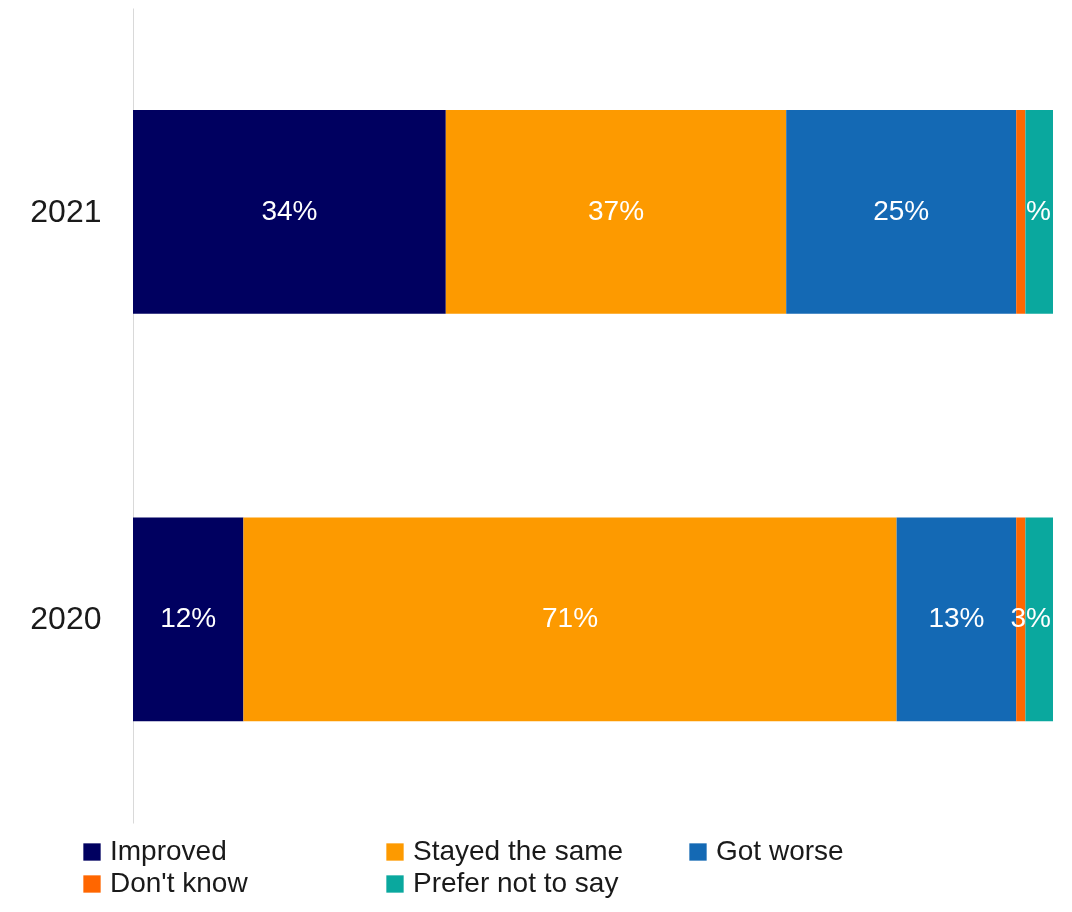 The height and width of the screenshot is (912, 1072). I want to click on data-label: %, so click(1038, 210).